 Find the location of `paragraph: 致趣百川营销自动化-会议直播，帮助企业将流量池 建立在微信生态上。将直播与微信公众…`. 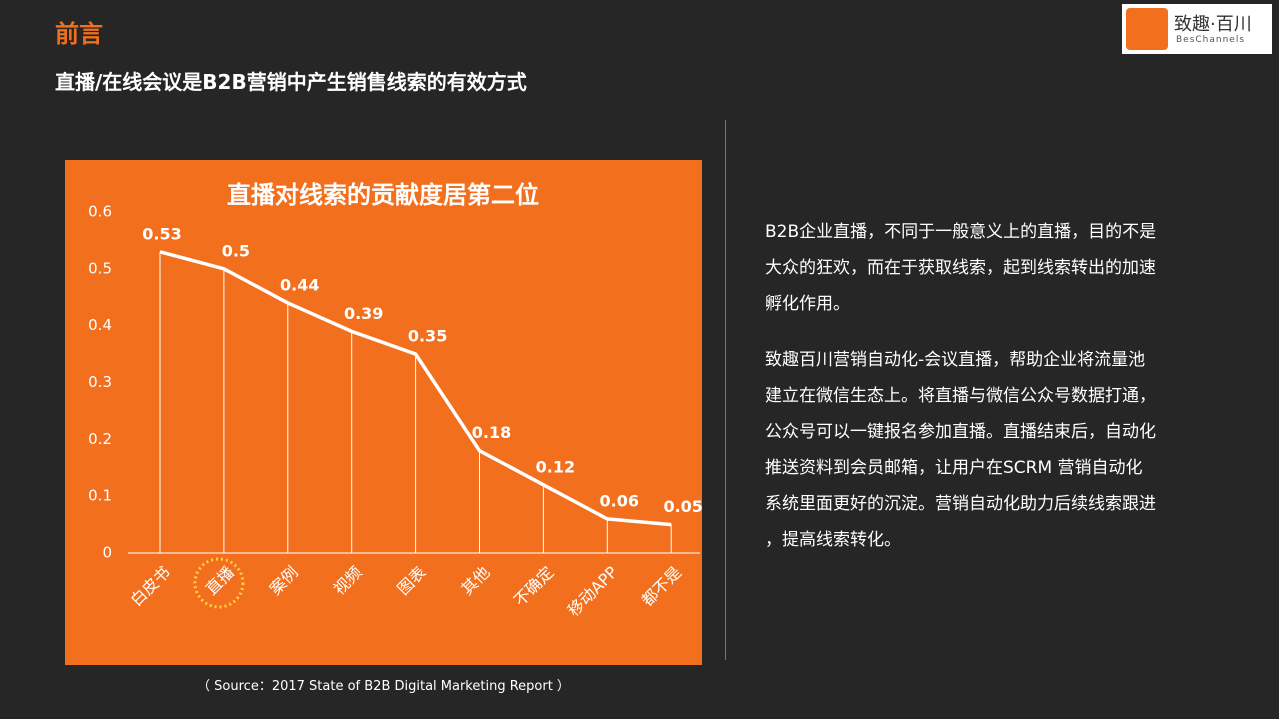

paragraph: 致趣百川营销自动化-会议直播，帮助企业将流量池 建立在微信生态上。将直播与微信公众… is located at coordinates (990, 450).